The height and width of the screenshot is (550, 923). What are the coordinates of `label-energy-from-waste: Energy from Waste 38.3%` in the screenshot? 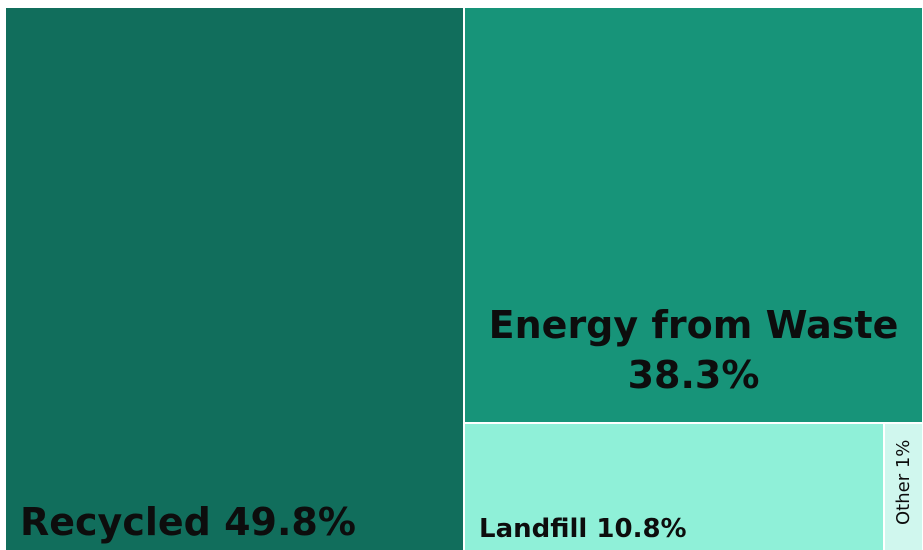 It's located at (693, 350).